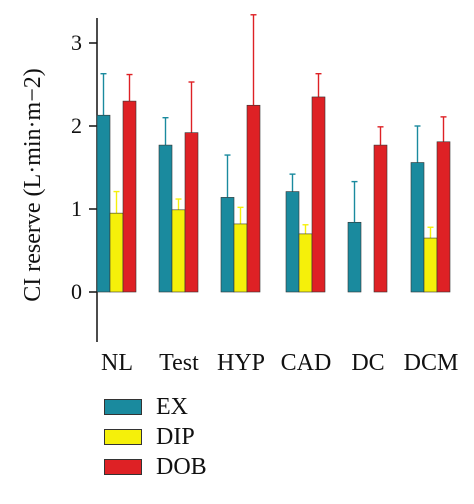 The width and height of the screenshot is (474, 504). What do you see at coordinates (240, 258) in the screenshot?
I see `bar-dip-hyp` at bounding box center [240, 258].